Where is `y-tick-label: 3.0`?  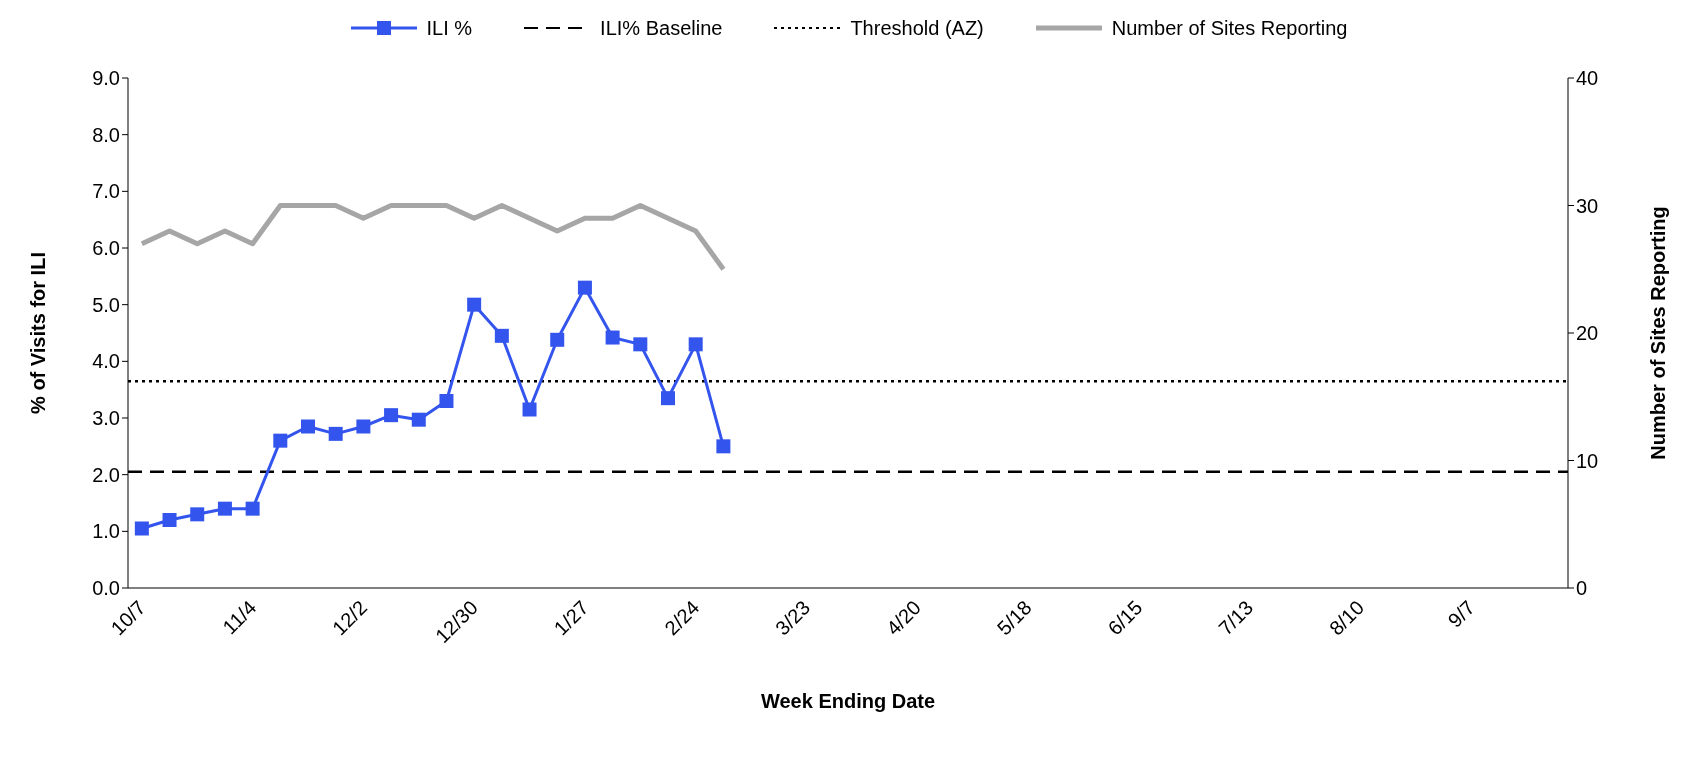 y-tick-label: 3.0 is located at coordinates (106, 418).